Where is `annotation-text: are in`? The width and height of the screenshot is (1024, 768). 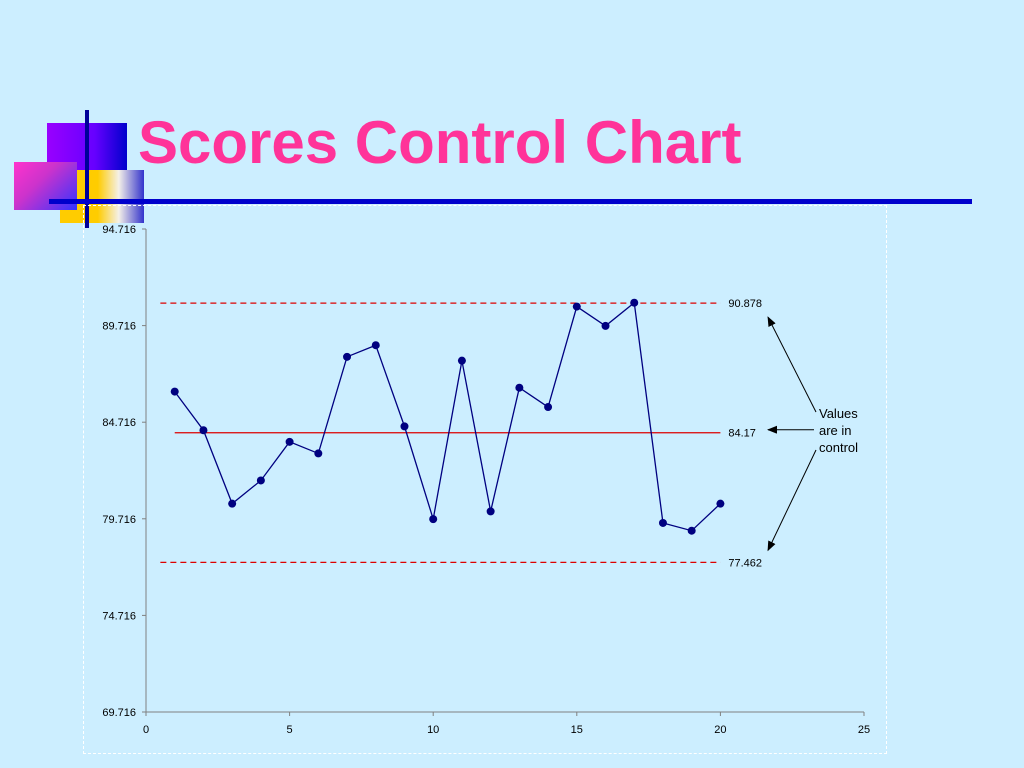
annotation-text: are in is located at coordinates (835, 430).